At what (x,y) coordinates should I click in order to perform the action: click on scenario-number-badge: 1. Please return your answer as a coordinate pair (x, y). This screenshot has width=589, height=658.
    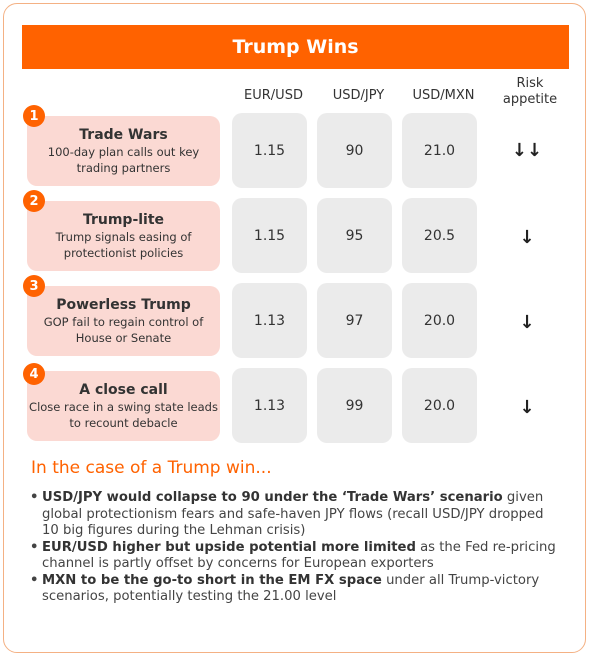
    Looking at the image, I should click on (34, 116).